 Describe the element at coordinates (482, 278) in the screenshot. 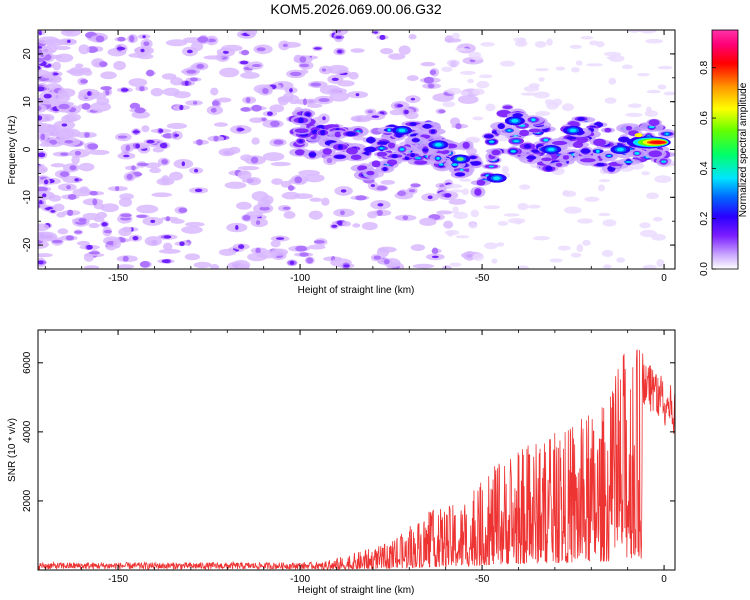

I see `x-tick-label: -50` at that location.